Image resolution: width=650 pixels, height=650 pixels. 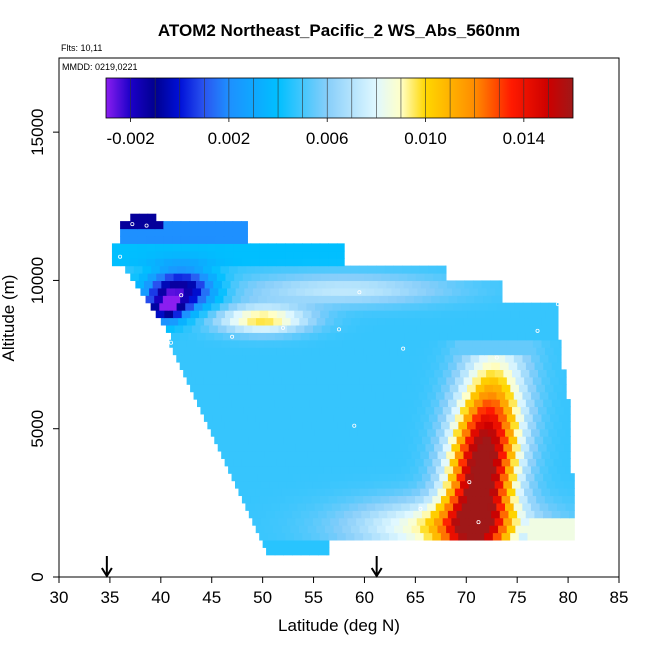 I want to click on down-arrow-icon, so click(x=107, y=567).